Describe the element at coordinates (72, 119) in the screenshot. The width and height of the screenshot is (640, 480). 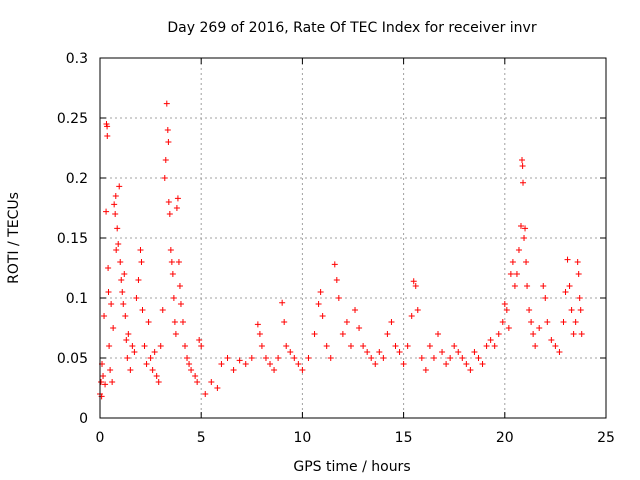
I see `y-tick-label: 0.25` at that location.